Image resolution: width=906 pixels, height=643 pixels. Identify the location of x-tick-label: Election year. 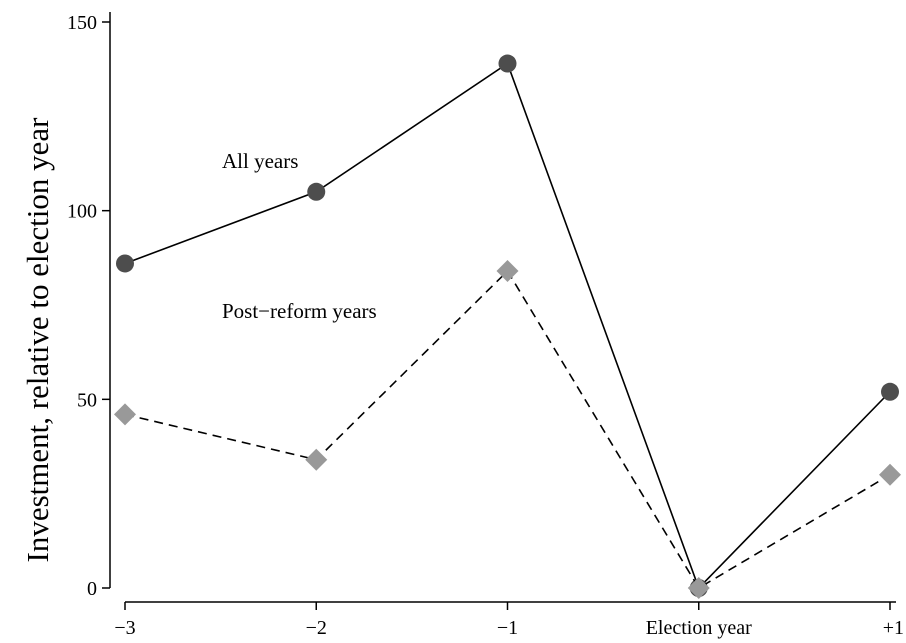
(699, 628).